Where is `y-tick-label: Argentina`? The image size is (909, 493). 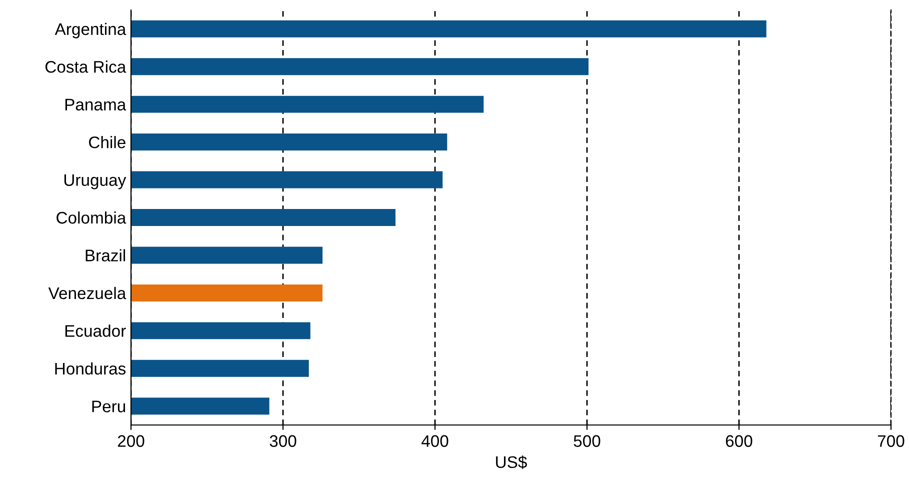
y-tick-label: Argentina is located at coordinates (90, 30).